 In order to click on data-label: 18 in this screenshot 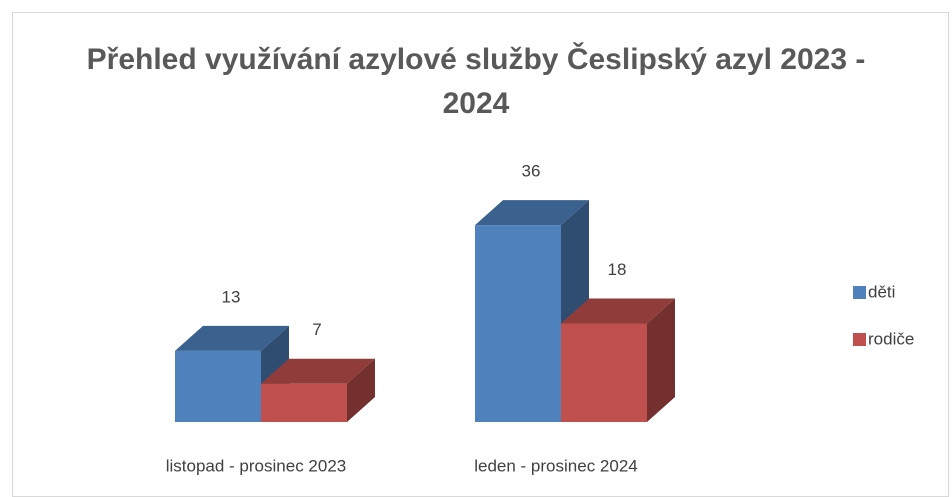, I will do `click(617, 269)`.